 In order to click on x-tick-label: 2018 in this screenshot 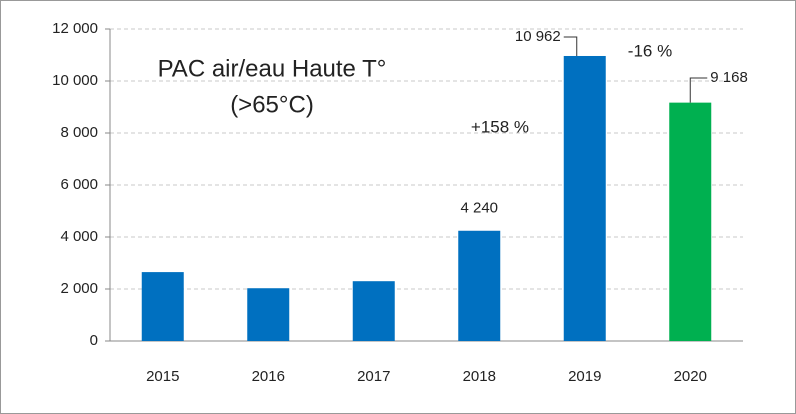, I will do `click(479, 376)`.